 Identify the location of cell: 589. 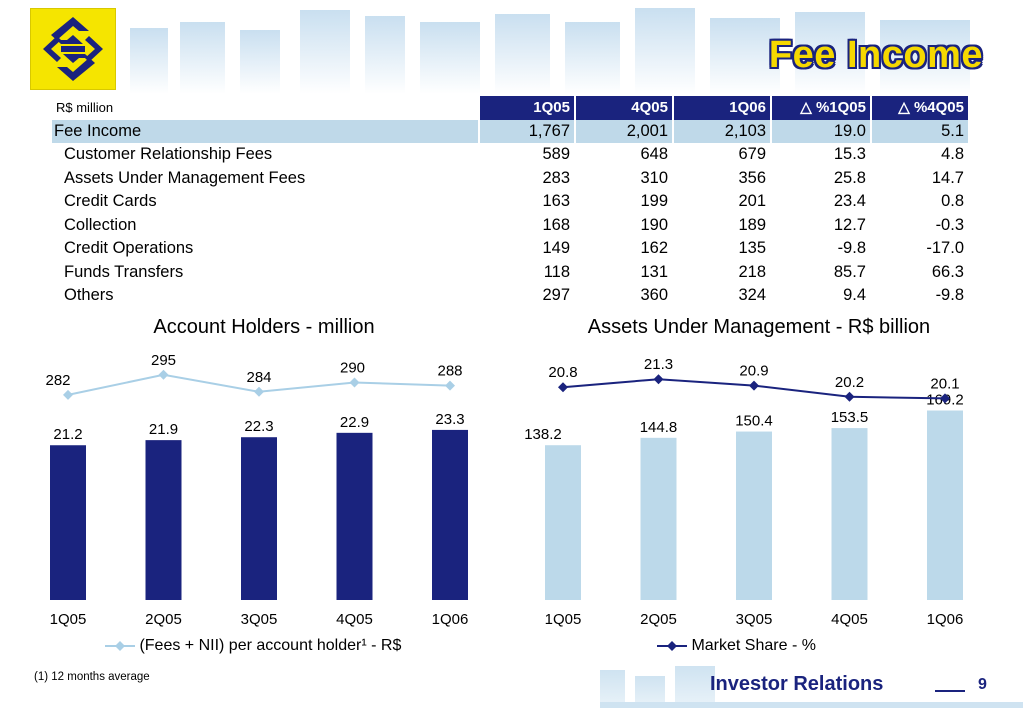
(556, 154).